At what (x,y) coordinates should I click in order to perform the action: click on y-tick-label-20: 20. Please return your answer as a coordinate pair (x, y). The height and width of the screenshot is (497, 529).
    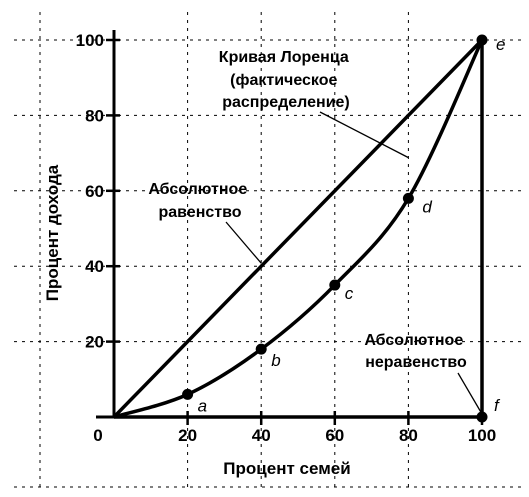
    Looking at the image, I should click on (94, 342).